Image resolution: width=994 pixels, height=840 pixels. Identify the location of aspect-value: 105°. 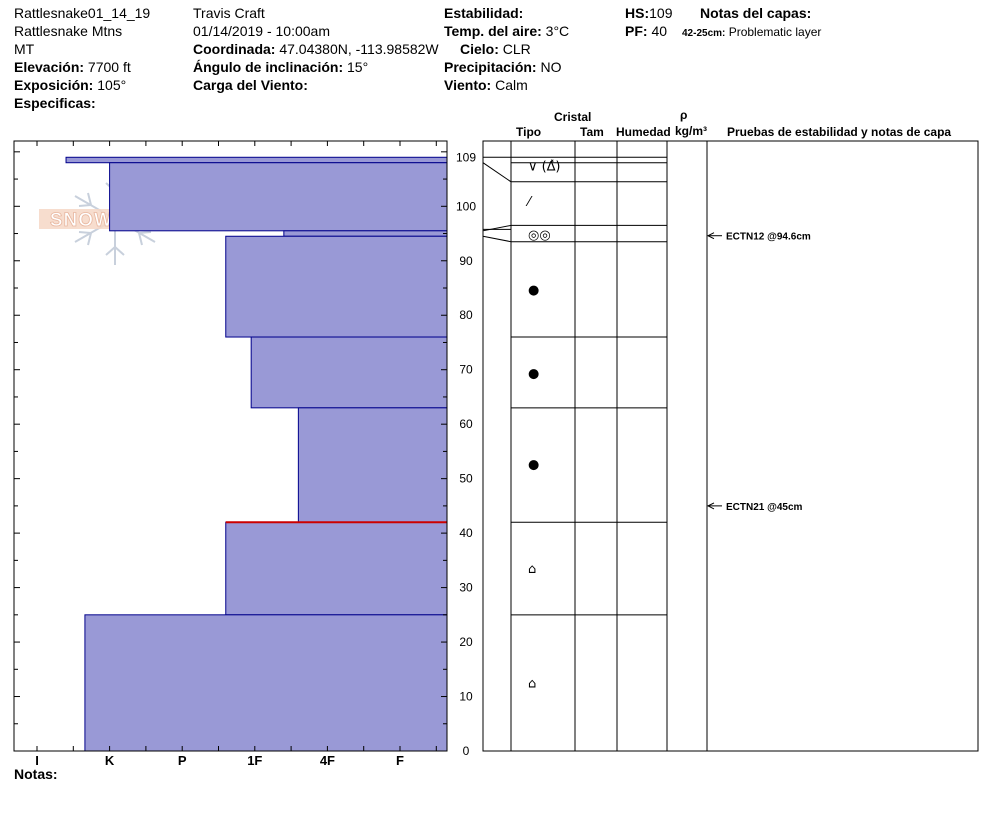
(112, 85).